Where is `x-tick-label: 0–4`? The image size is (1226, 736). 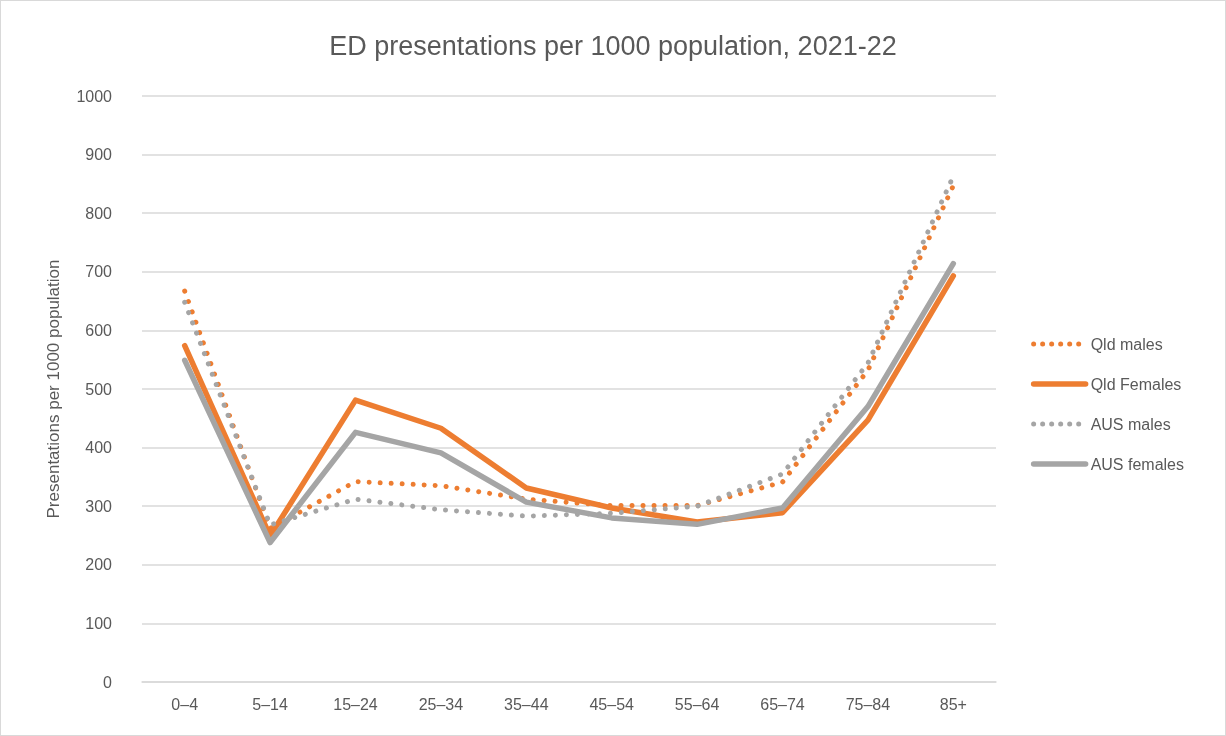
x-tick-label: 0–4 is located at coordinates (185, 704).